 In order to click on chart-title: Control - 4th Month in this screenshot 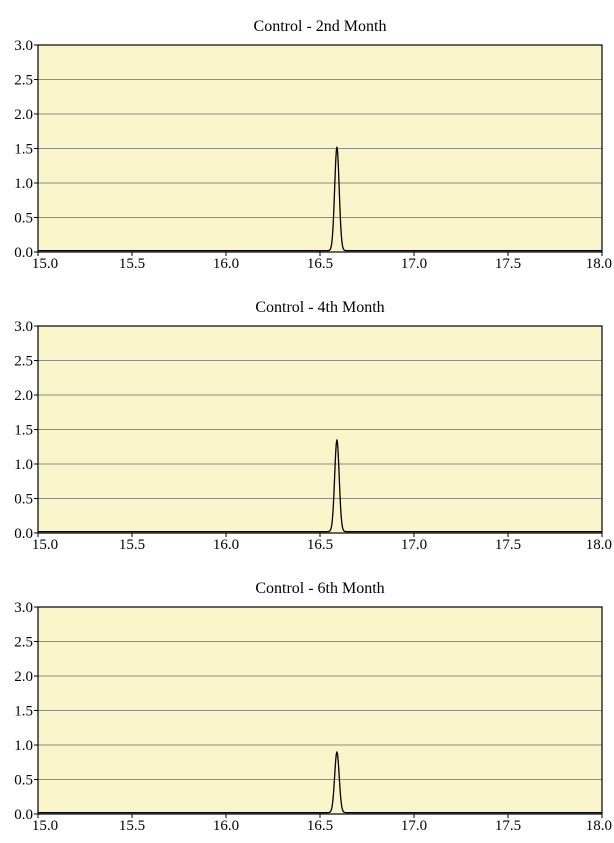, I will do `click(319, 307)`.